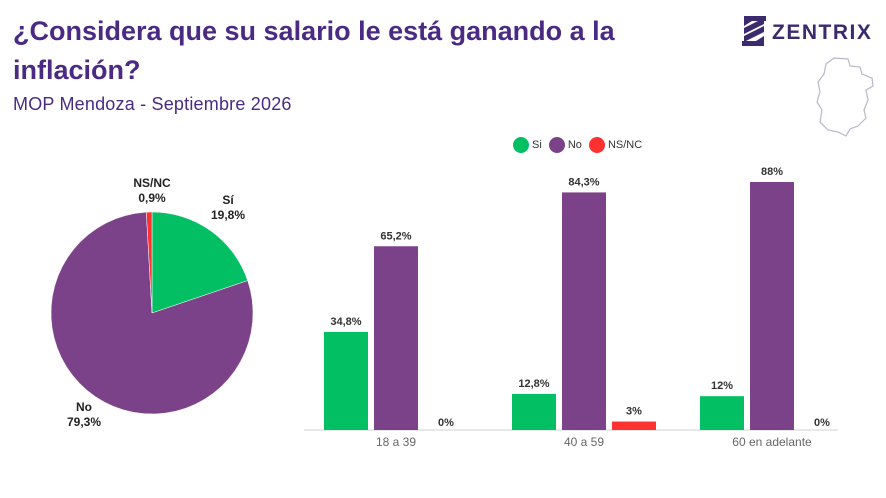  Describe the element at coordinates (228, 200) in the screenshot. I see `pie-label-si-name: Sí` at that location.